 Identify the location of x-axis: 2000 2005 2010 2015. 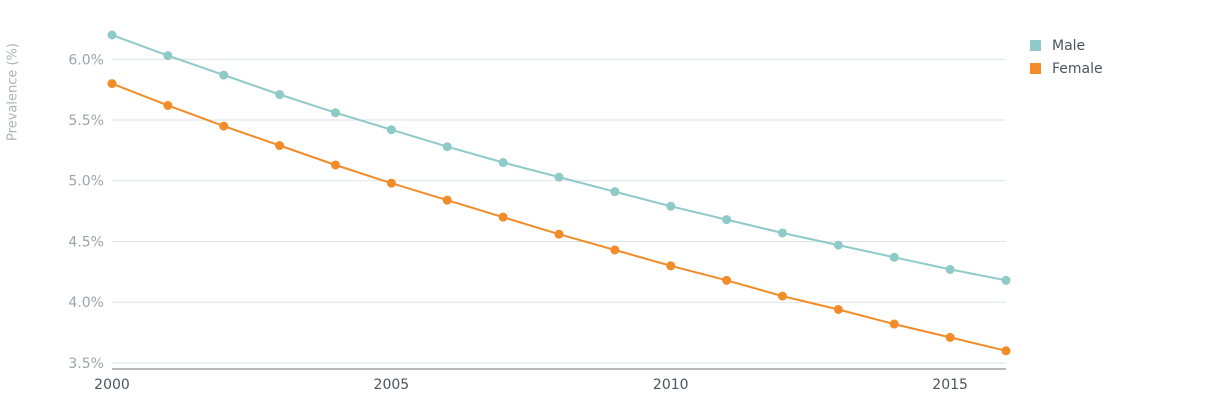
(550, 380).